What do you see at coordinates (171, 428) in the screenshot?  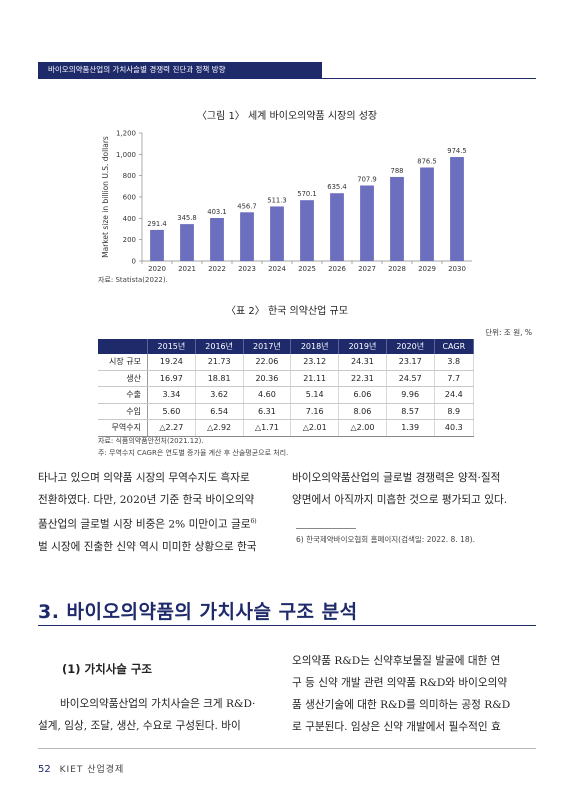 I see `table-cell: △2.27` at bounding box center [171, 428].